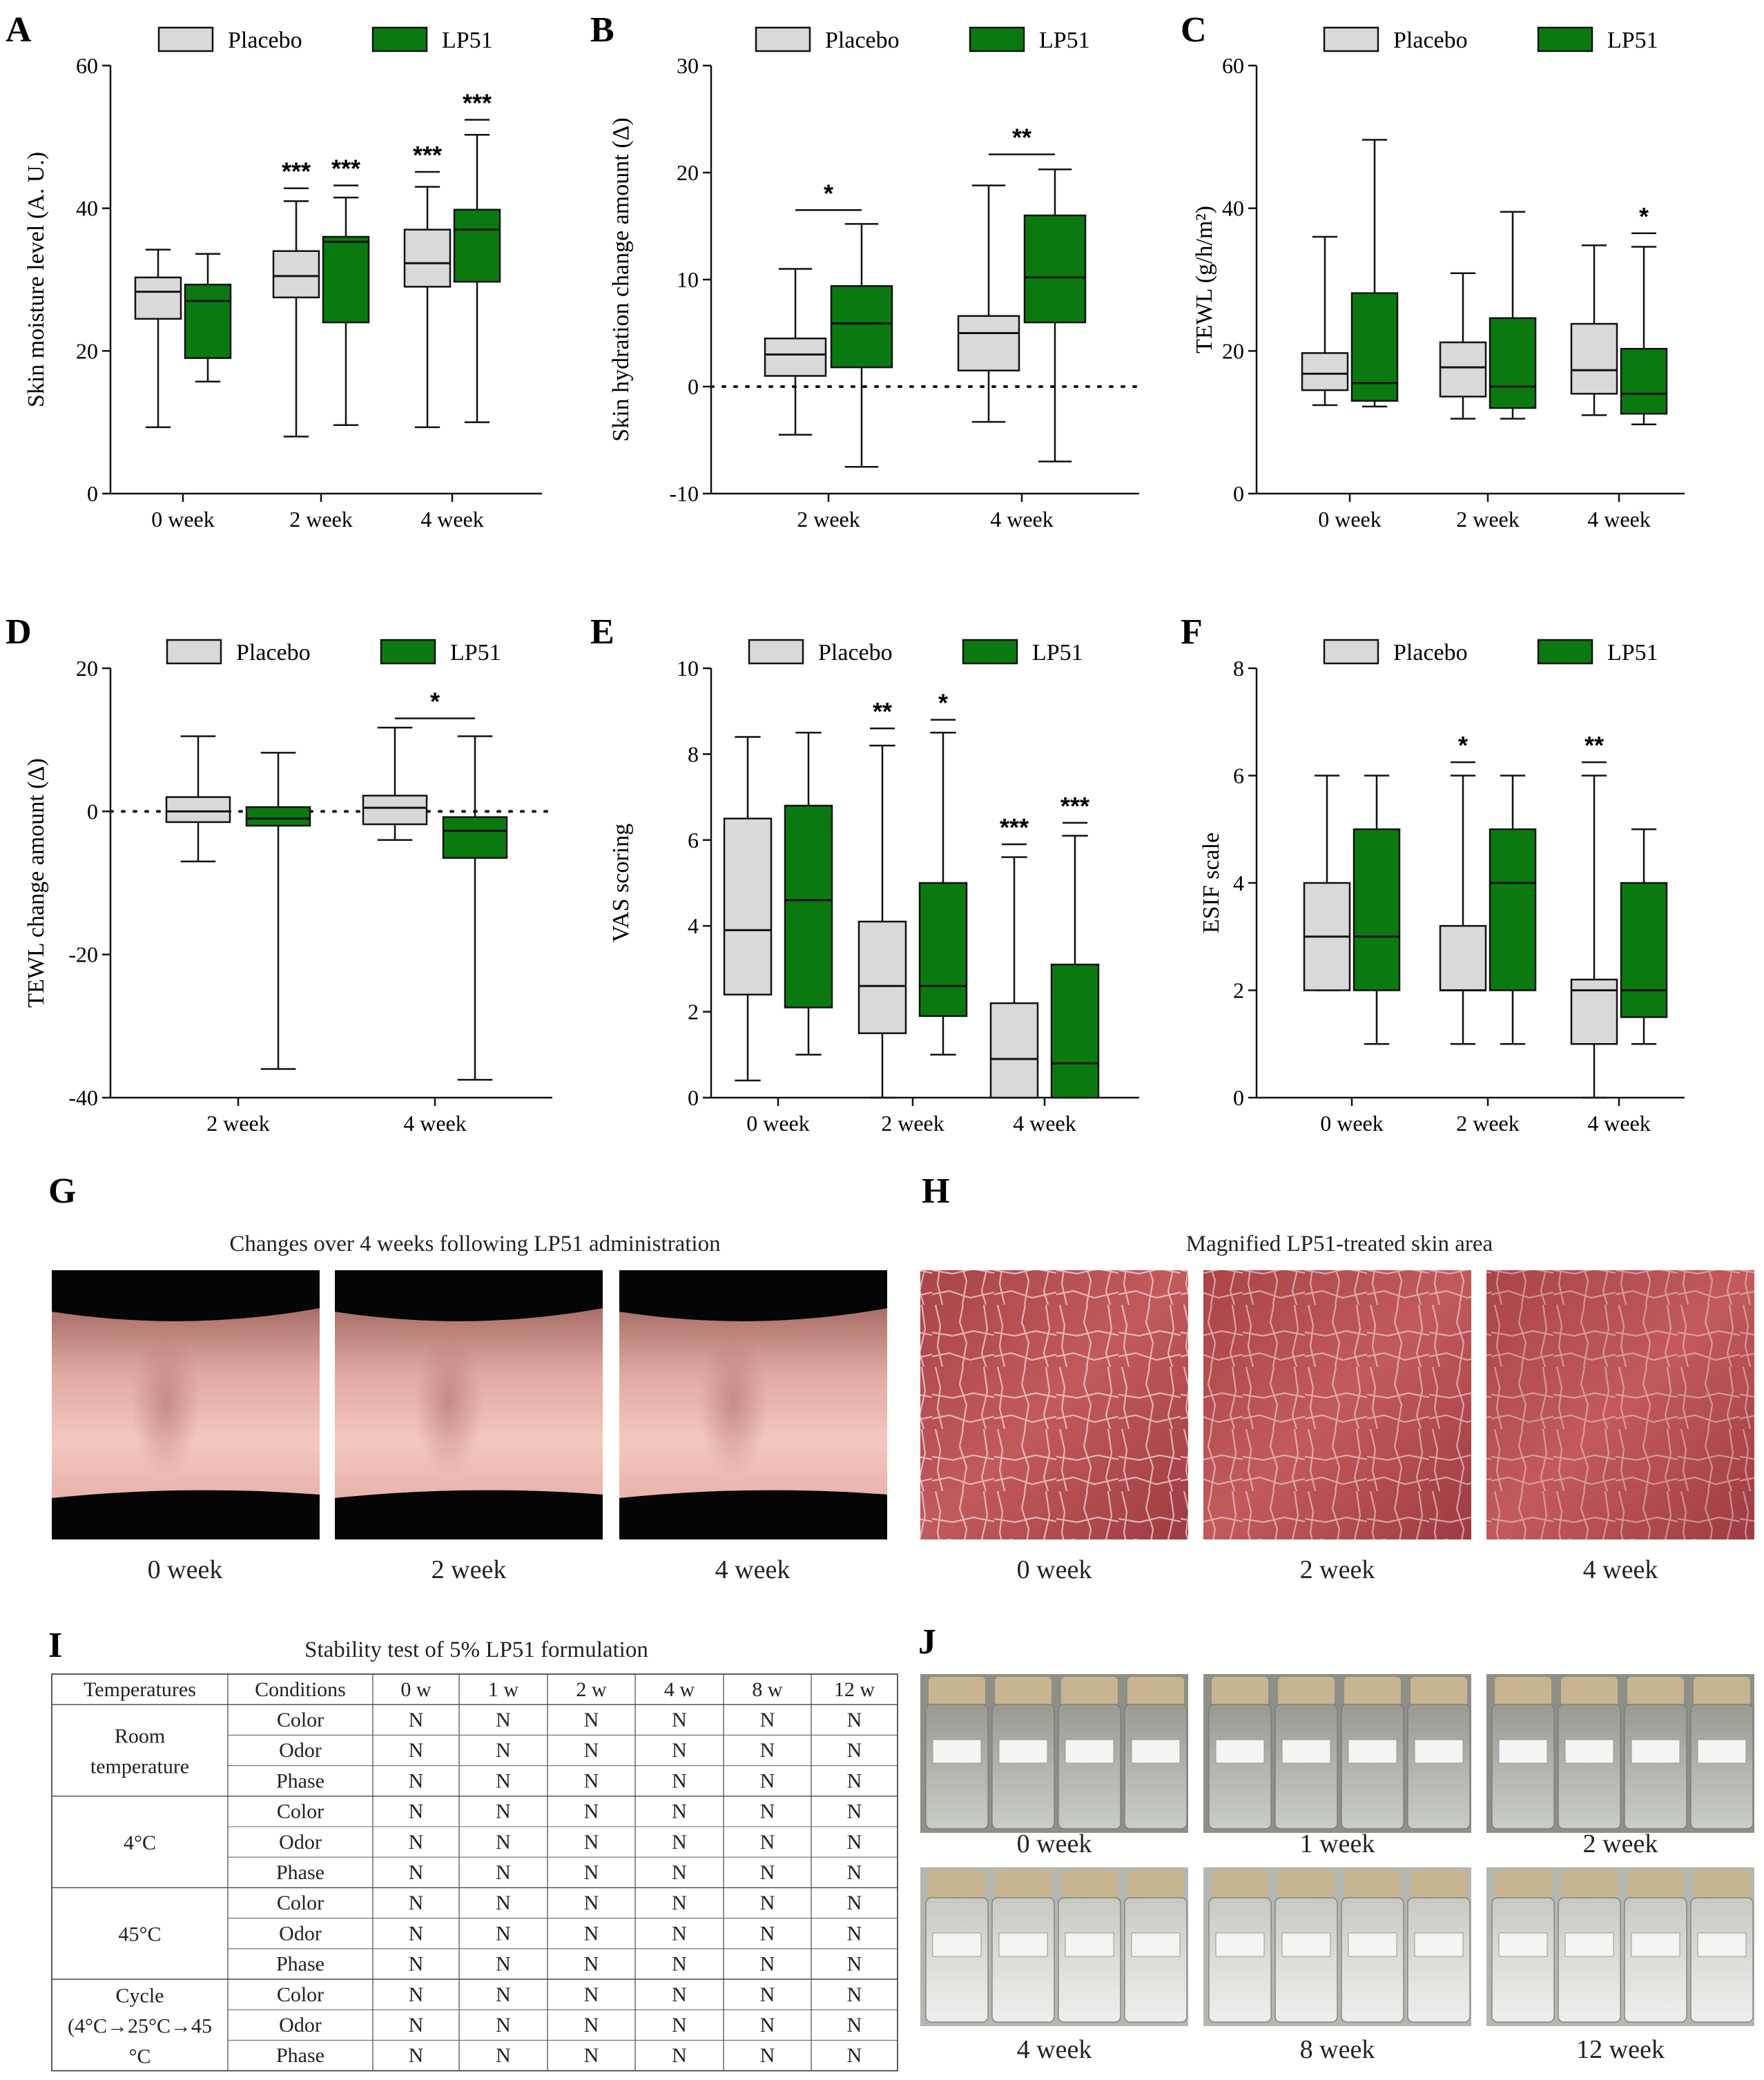 The height and width of the screenshot is (2080, 1764). I want to click on y-tick-label: 8, so click(1238, 668).